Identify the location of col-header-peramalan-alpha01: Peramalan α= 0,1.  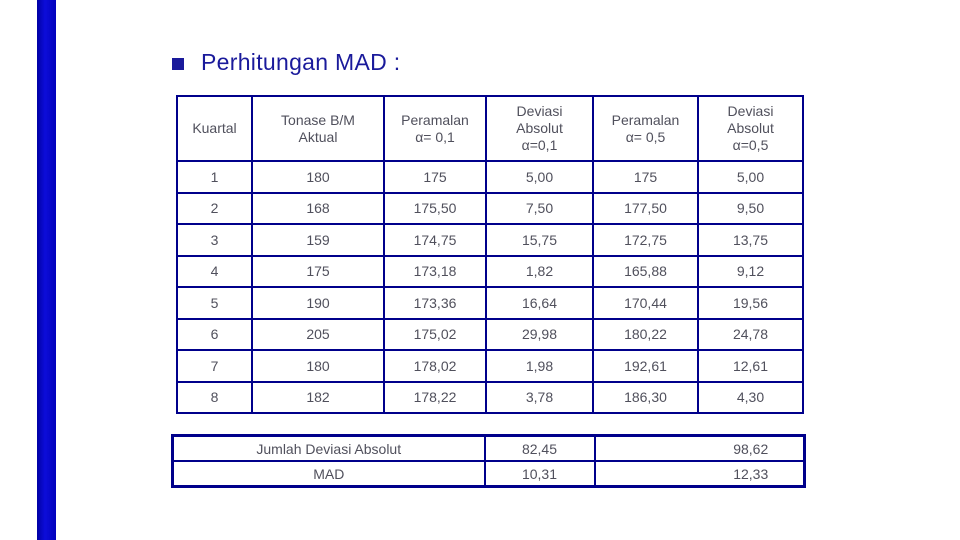
(435, 128).